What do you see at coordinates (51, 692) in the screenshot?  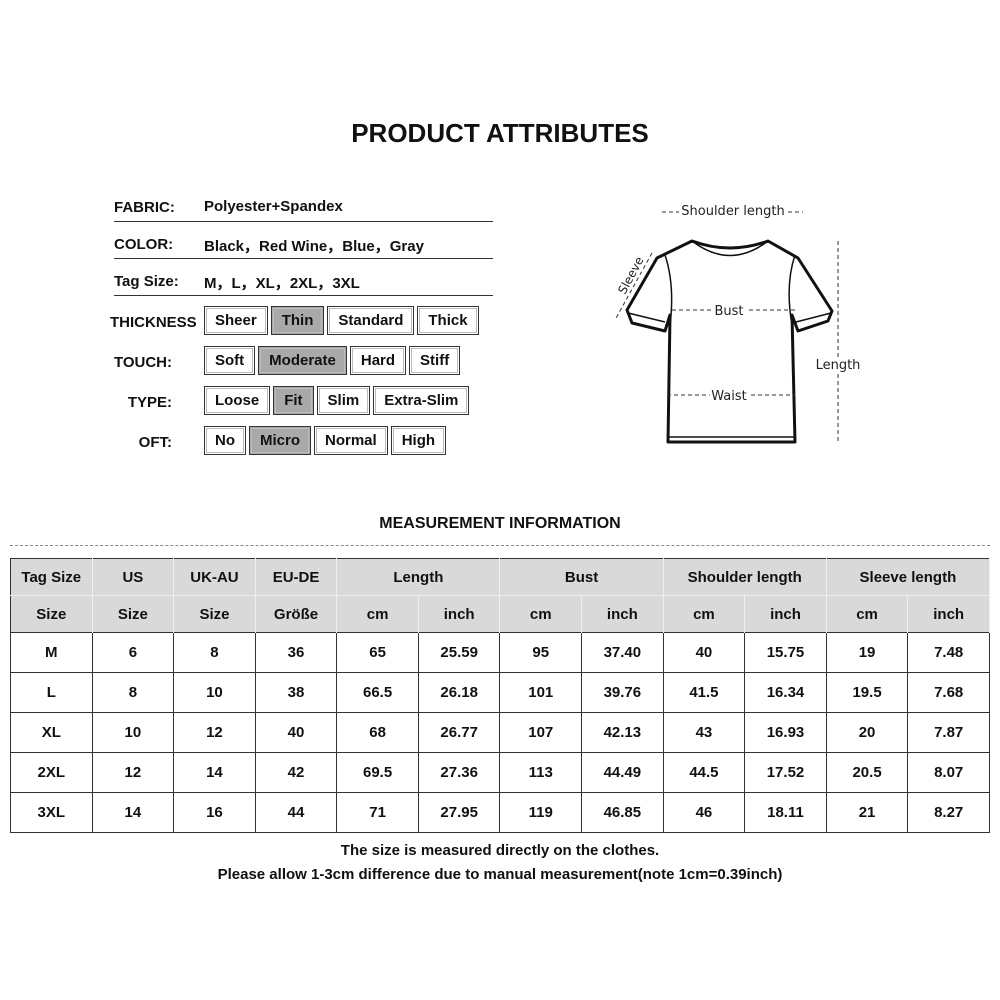 I see `table-cell: L` at bounding box center [51, 692].